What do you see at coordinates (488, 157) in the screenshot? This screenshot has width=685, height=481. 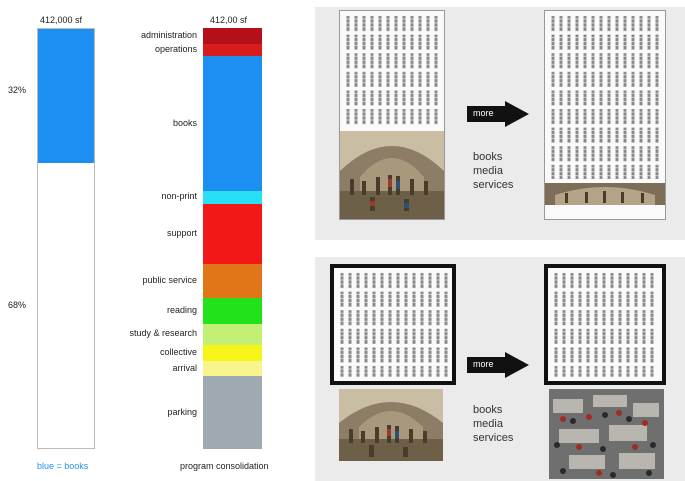 I see `top-caption-line-1: books` at bounding box center [488, 157].